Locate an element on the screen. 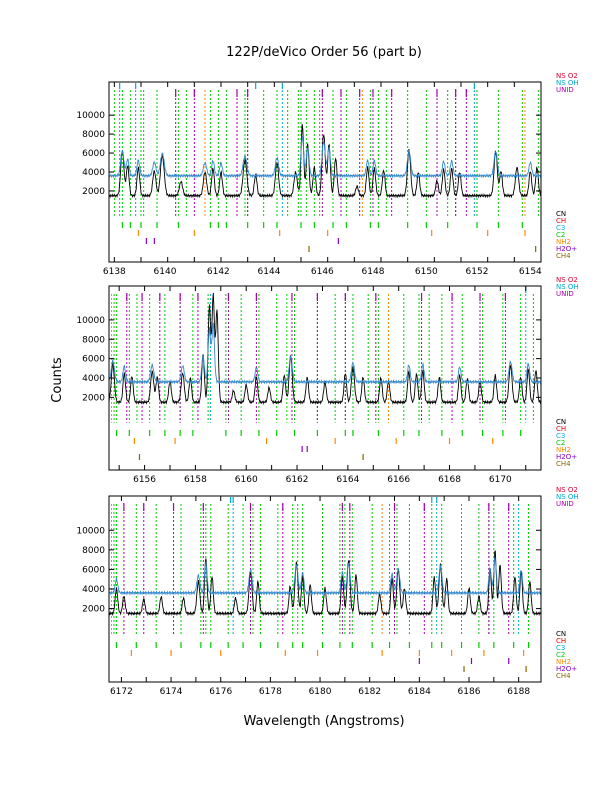 The width and height of the screenshot is (612, 792). x-tick-label: 6140 is located at coordinates (165, 272).